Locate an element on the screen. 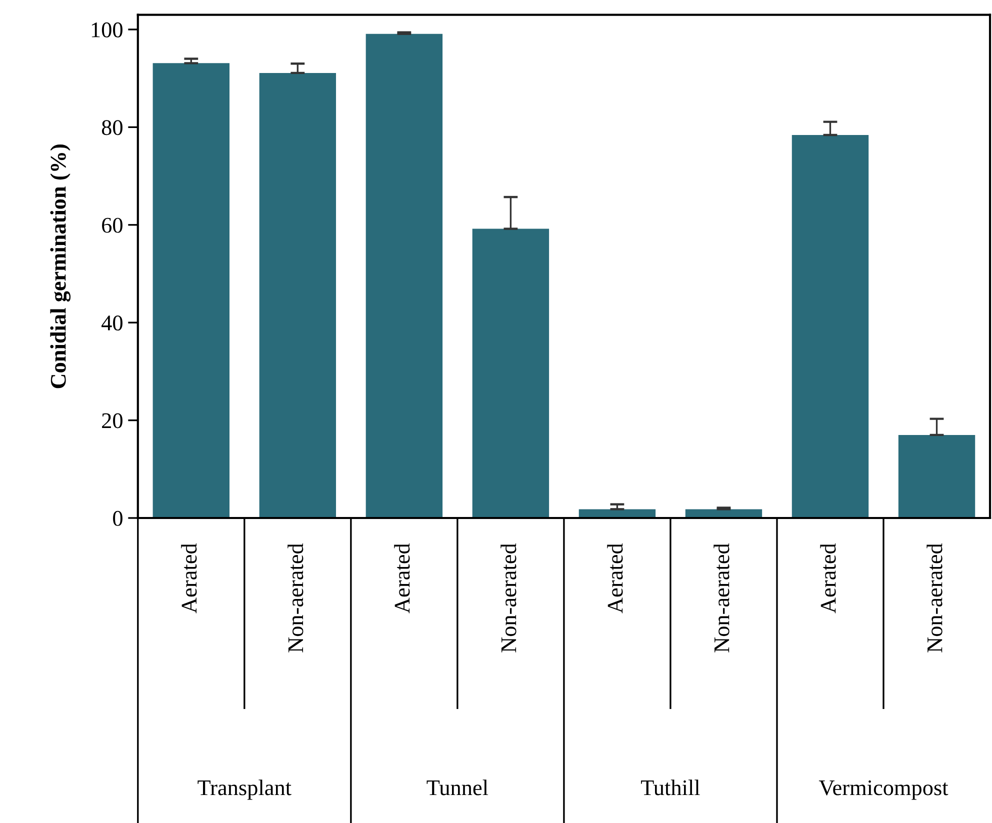 This screenshot has height=823, width=992. text: Tuthill is located at coordinates (670, 788).